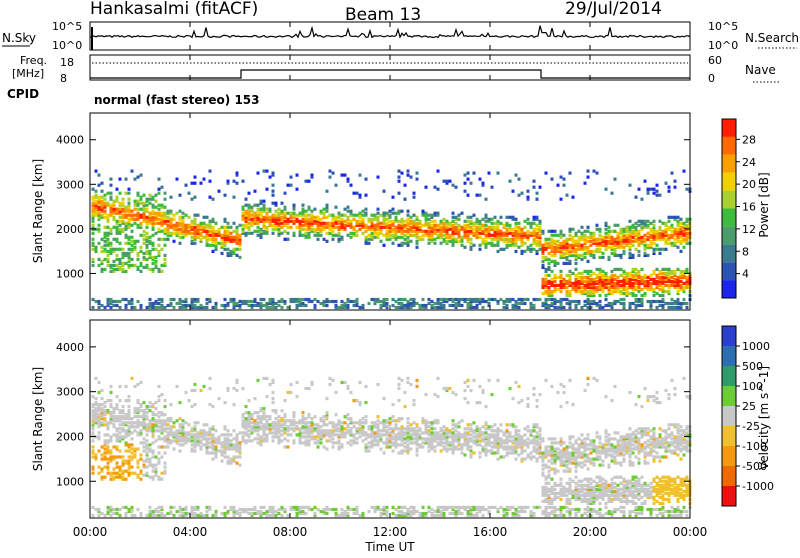  Describe the element at coordinates (510, 217) in the screenshot. I see `power-cell-1972` at that location.